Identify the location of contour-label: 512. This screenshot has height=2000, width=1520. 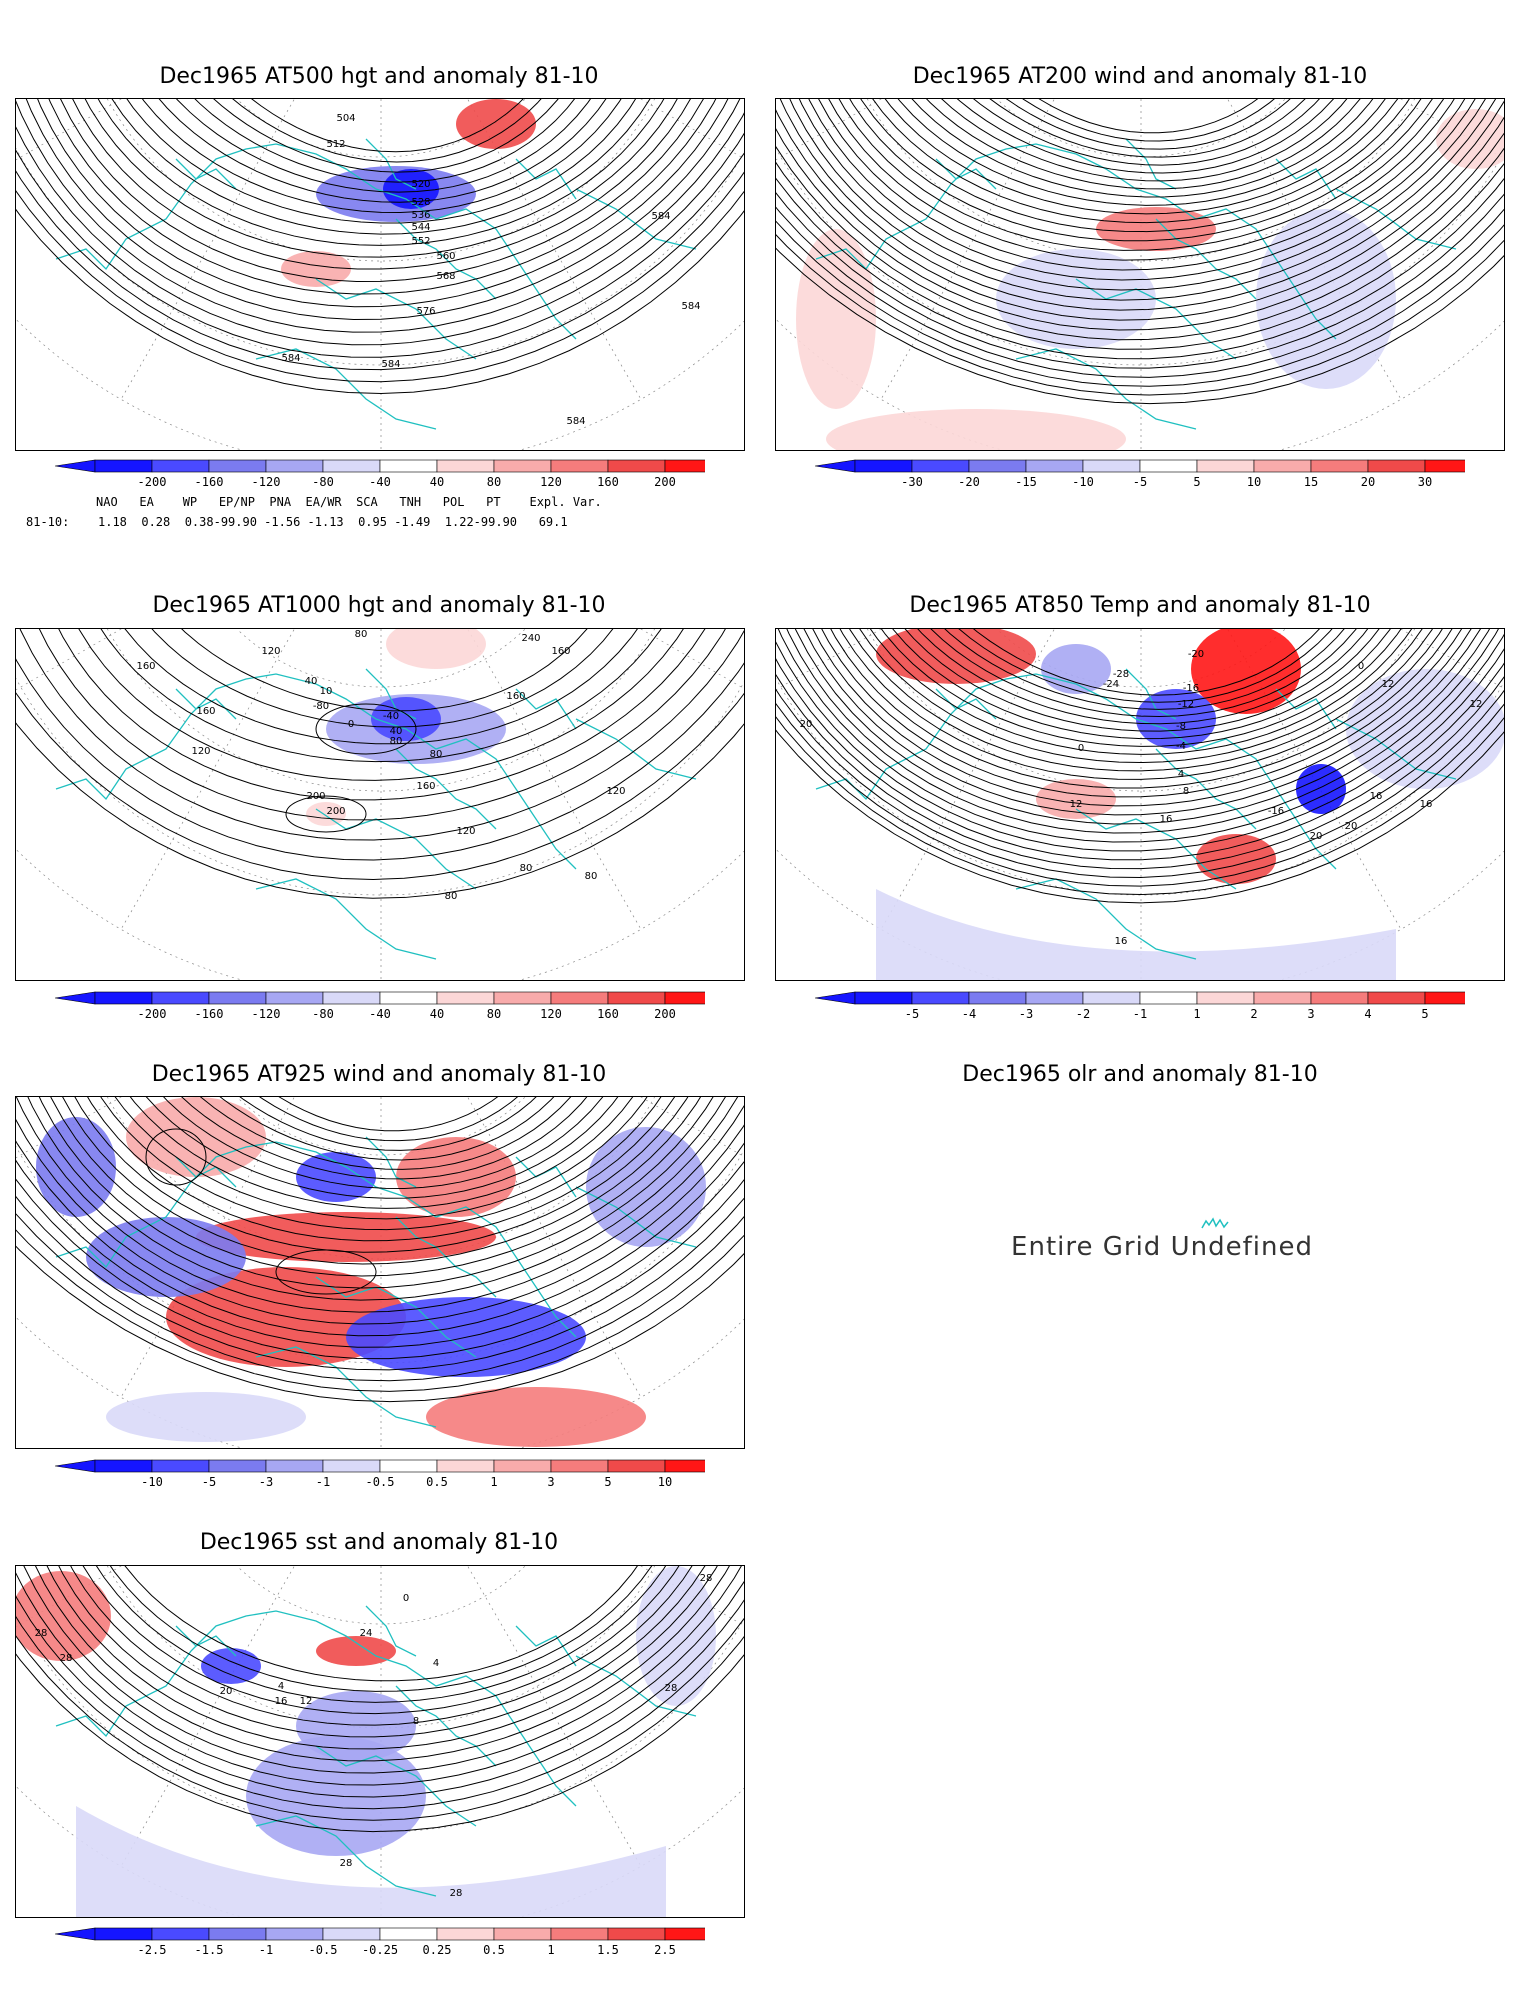
(335, 144).